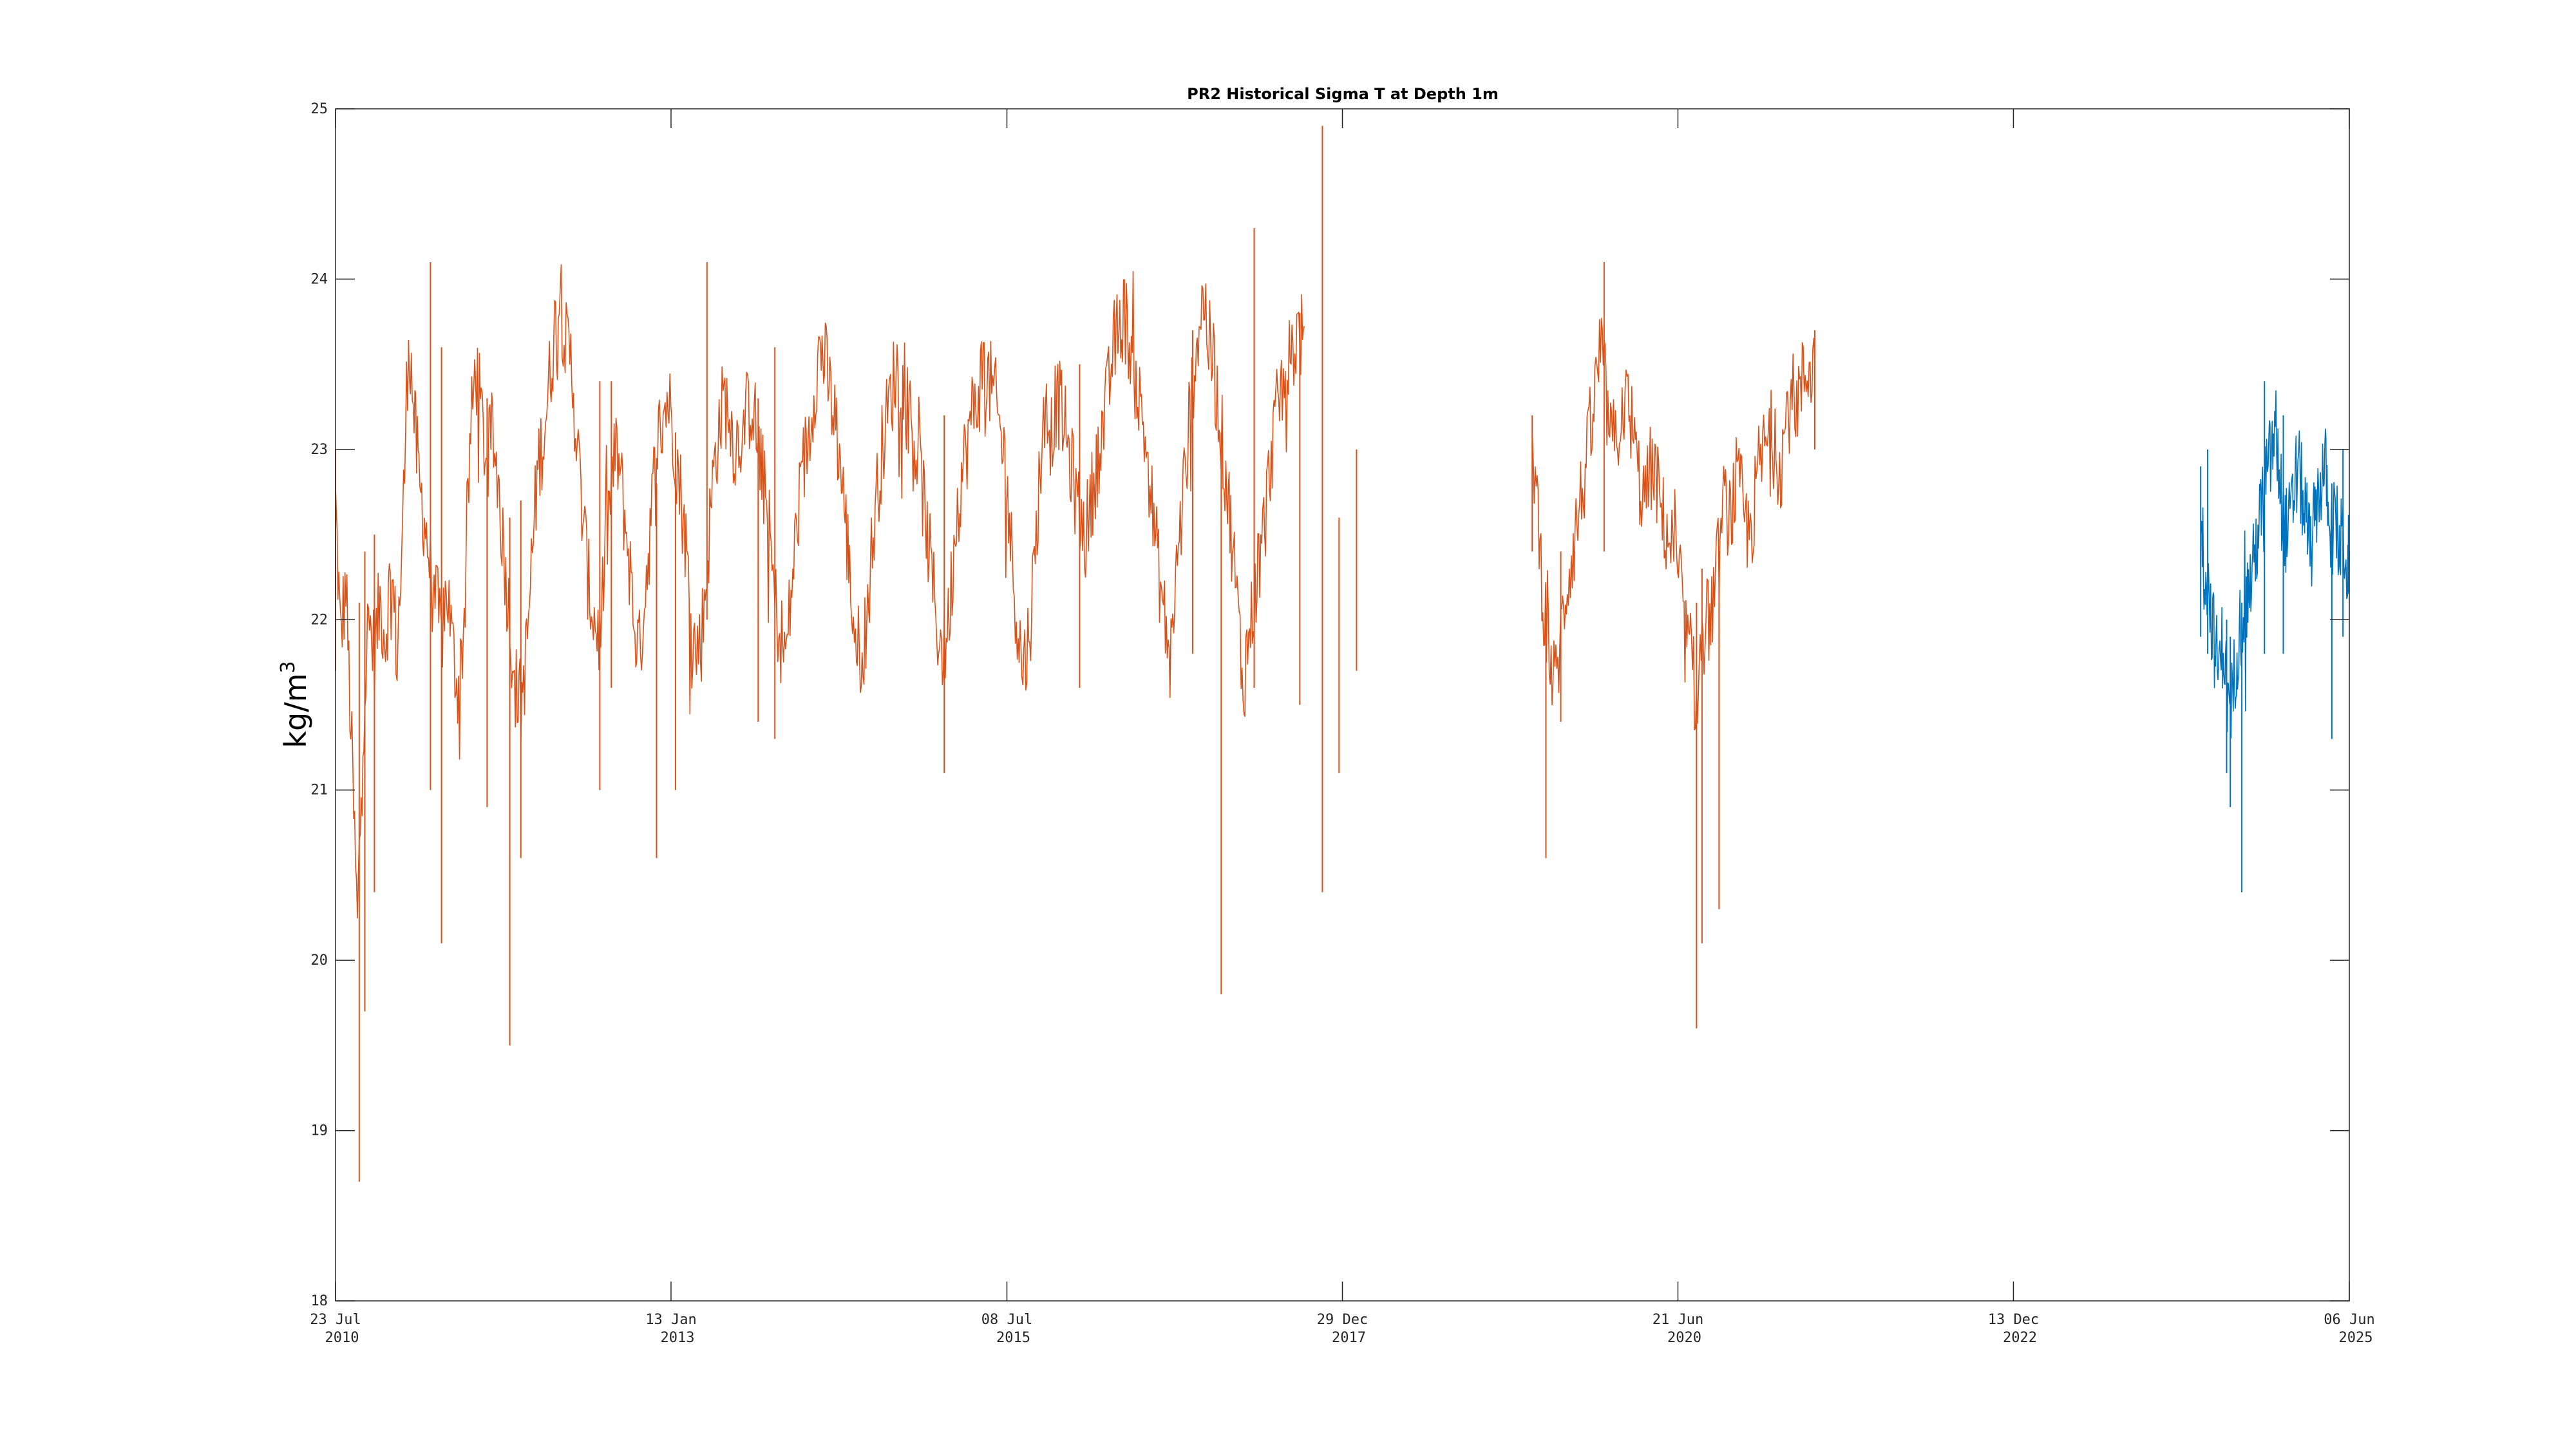 Image resolution: width=2576 pixels, height=1449 pixels. What do you see at coordinates (288, 667) in the screenshot?
I see `y-axis-label-superscript: 3` at bounding box center [288, 667].